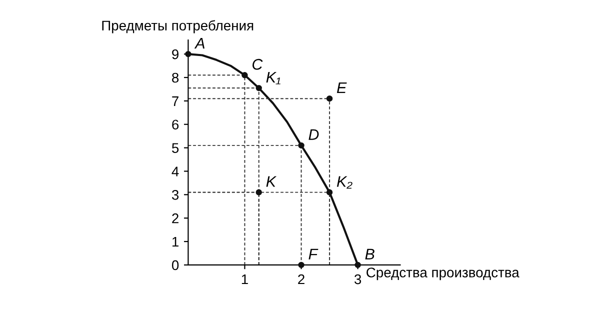  What do you see at coordinates (271, 181) in the screenshot?
I see `annotation: K` at bounding box center [271, 181].